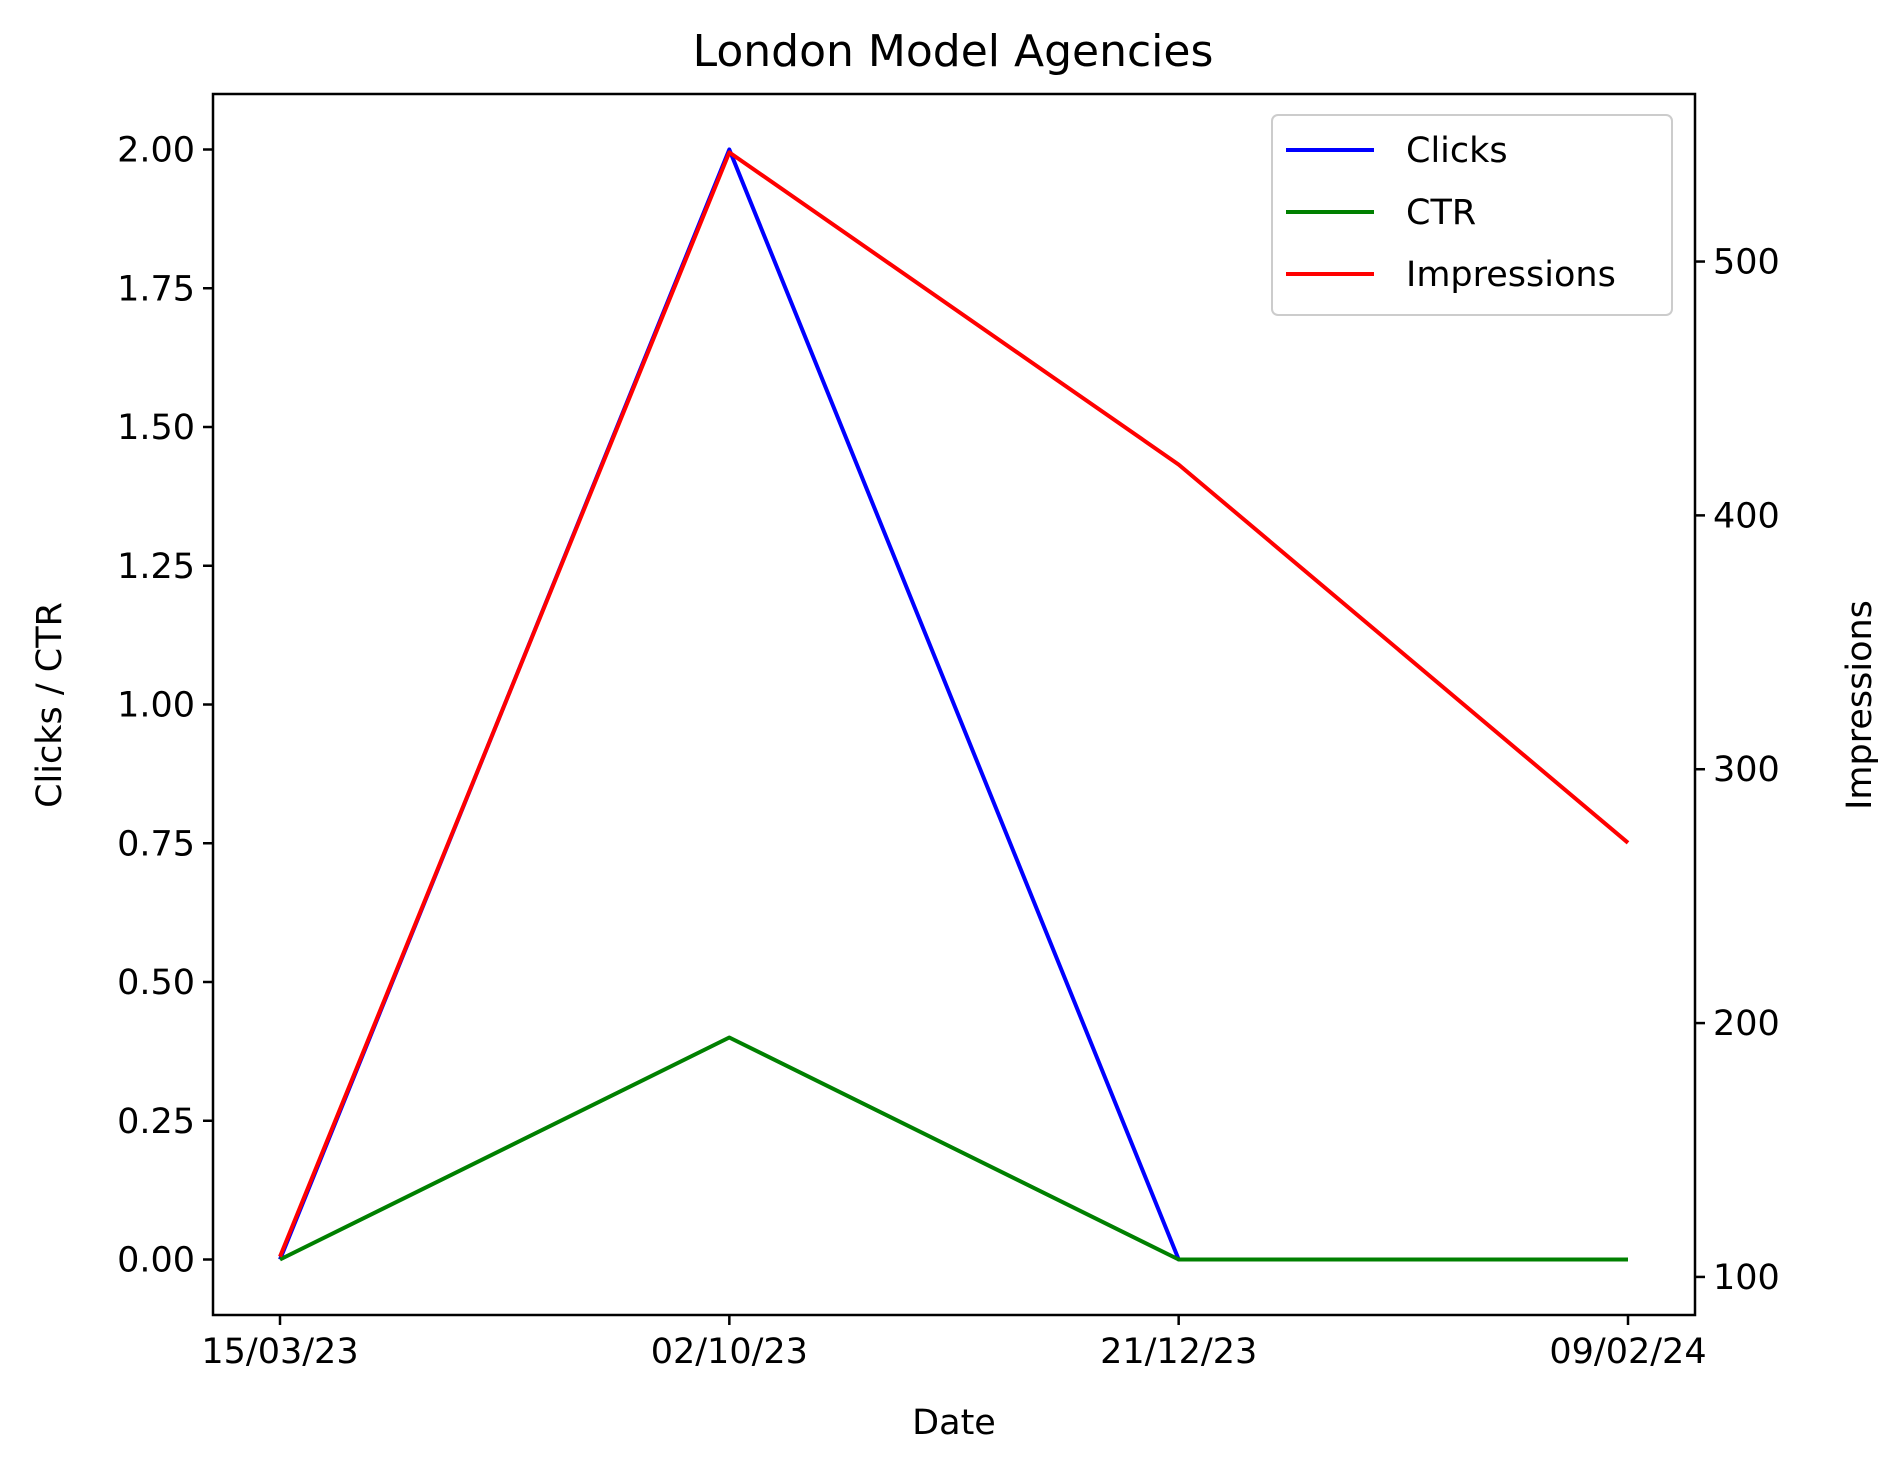  Describe the element at coordinates (1746, 263) in the screenshot. I see `y-right-tick-label: 500` at that location.